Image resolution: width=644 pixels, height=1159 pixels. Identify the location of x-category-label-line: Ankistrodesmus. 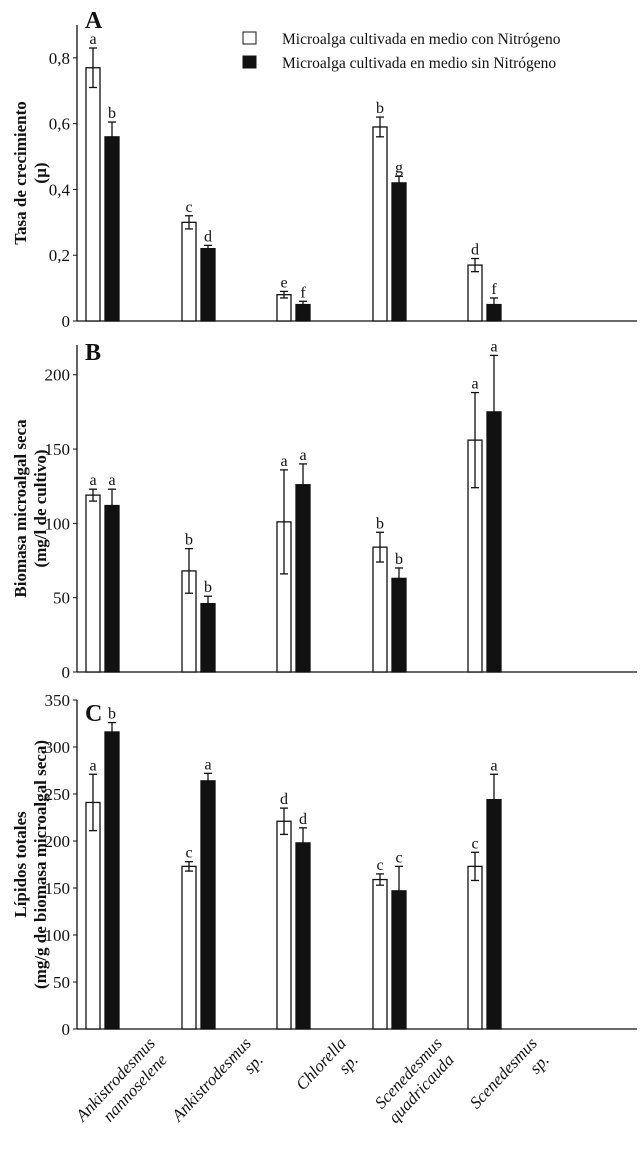
(211, 1079).